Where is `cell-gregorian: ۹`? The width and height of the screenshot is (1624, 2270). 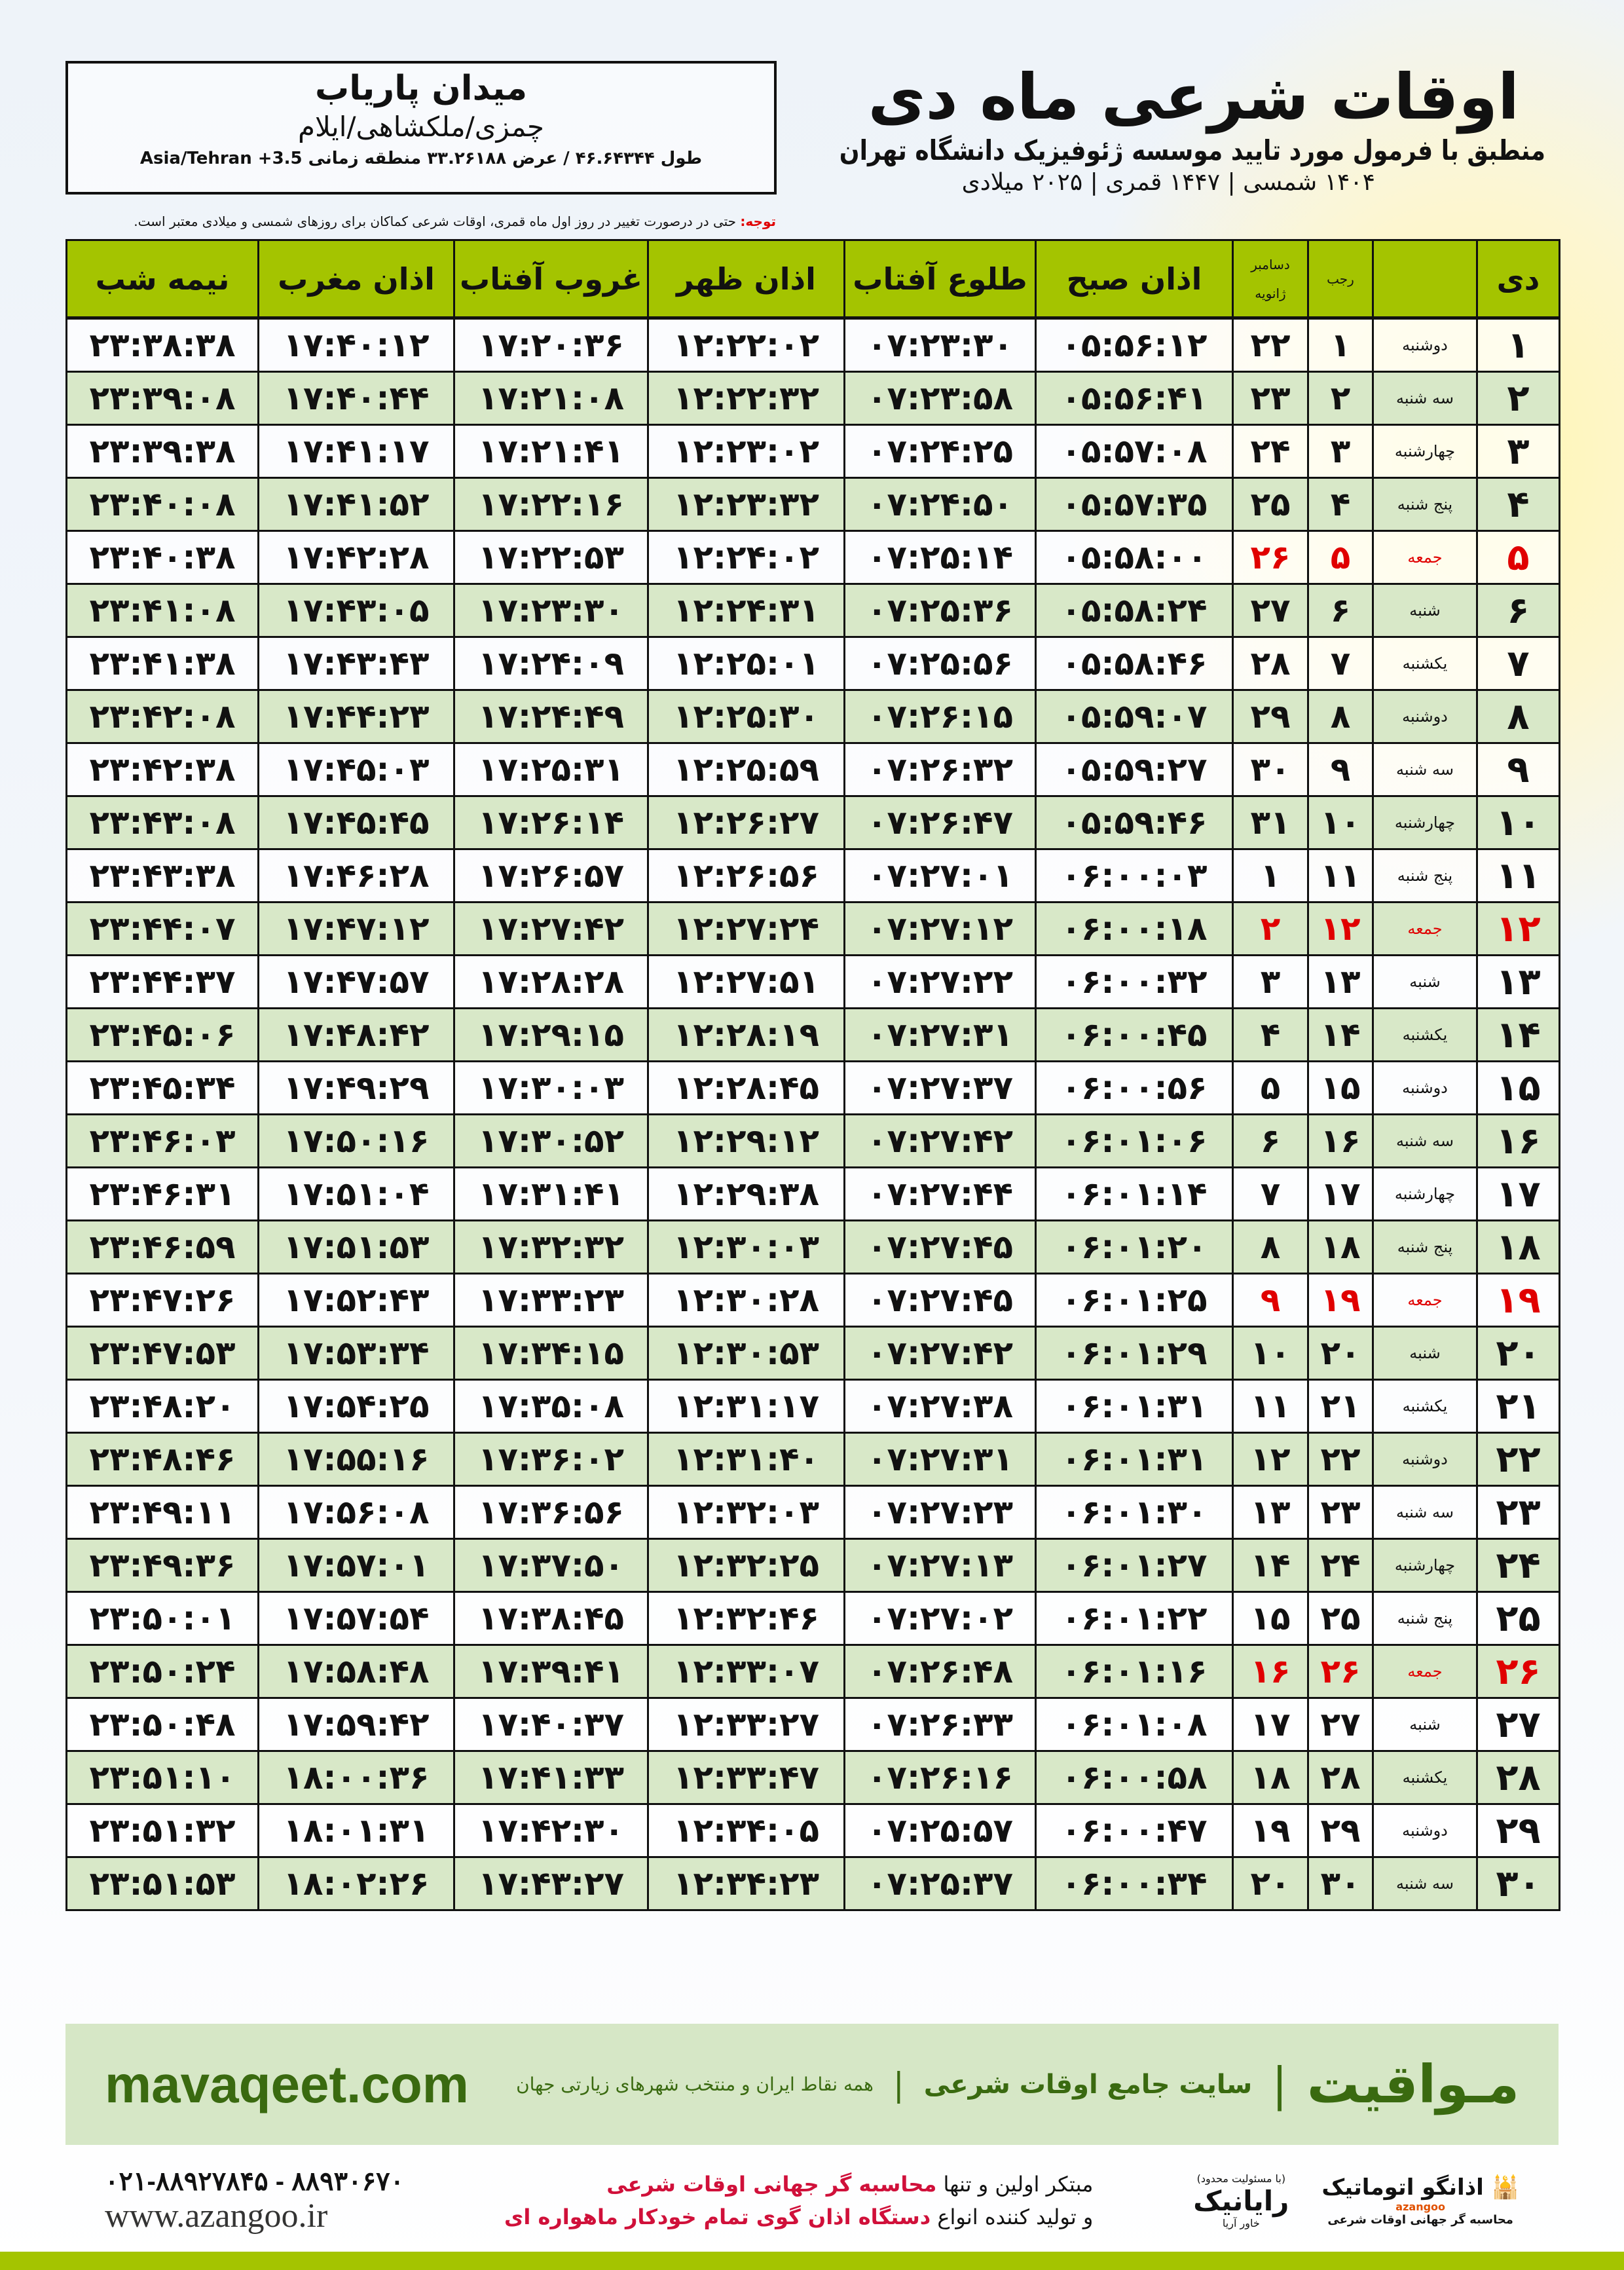
cell-gregorian: ۹ is located at coordinates (1270, 1300).